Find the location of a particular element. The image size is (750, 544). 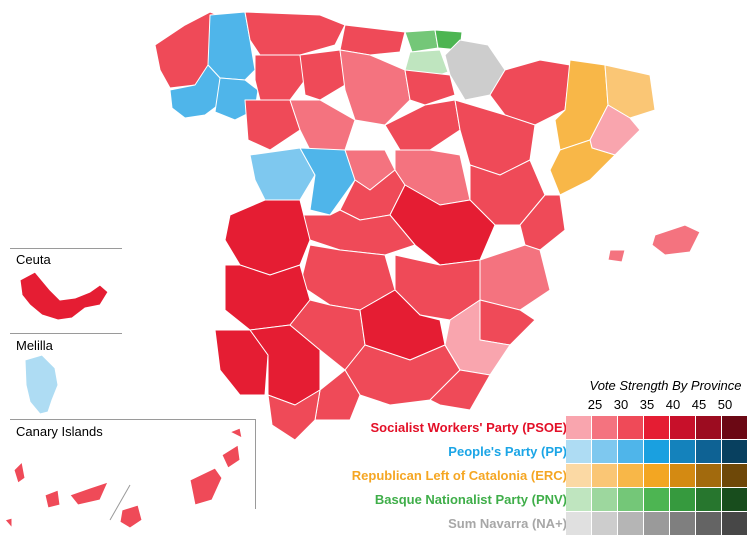

melilla-label: Melilla is located at coordinates (34, 345).